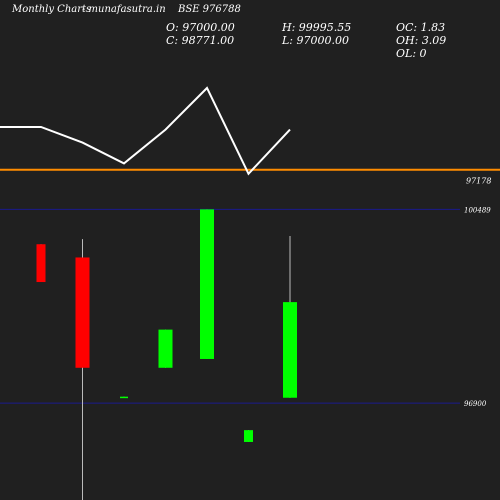 The height and width of the screenshot is (500, 500). Describe the element at coordinates (200, 27) in the screenshot. I see `open-value: O: 97000.00` at that location.